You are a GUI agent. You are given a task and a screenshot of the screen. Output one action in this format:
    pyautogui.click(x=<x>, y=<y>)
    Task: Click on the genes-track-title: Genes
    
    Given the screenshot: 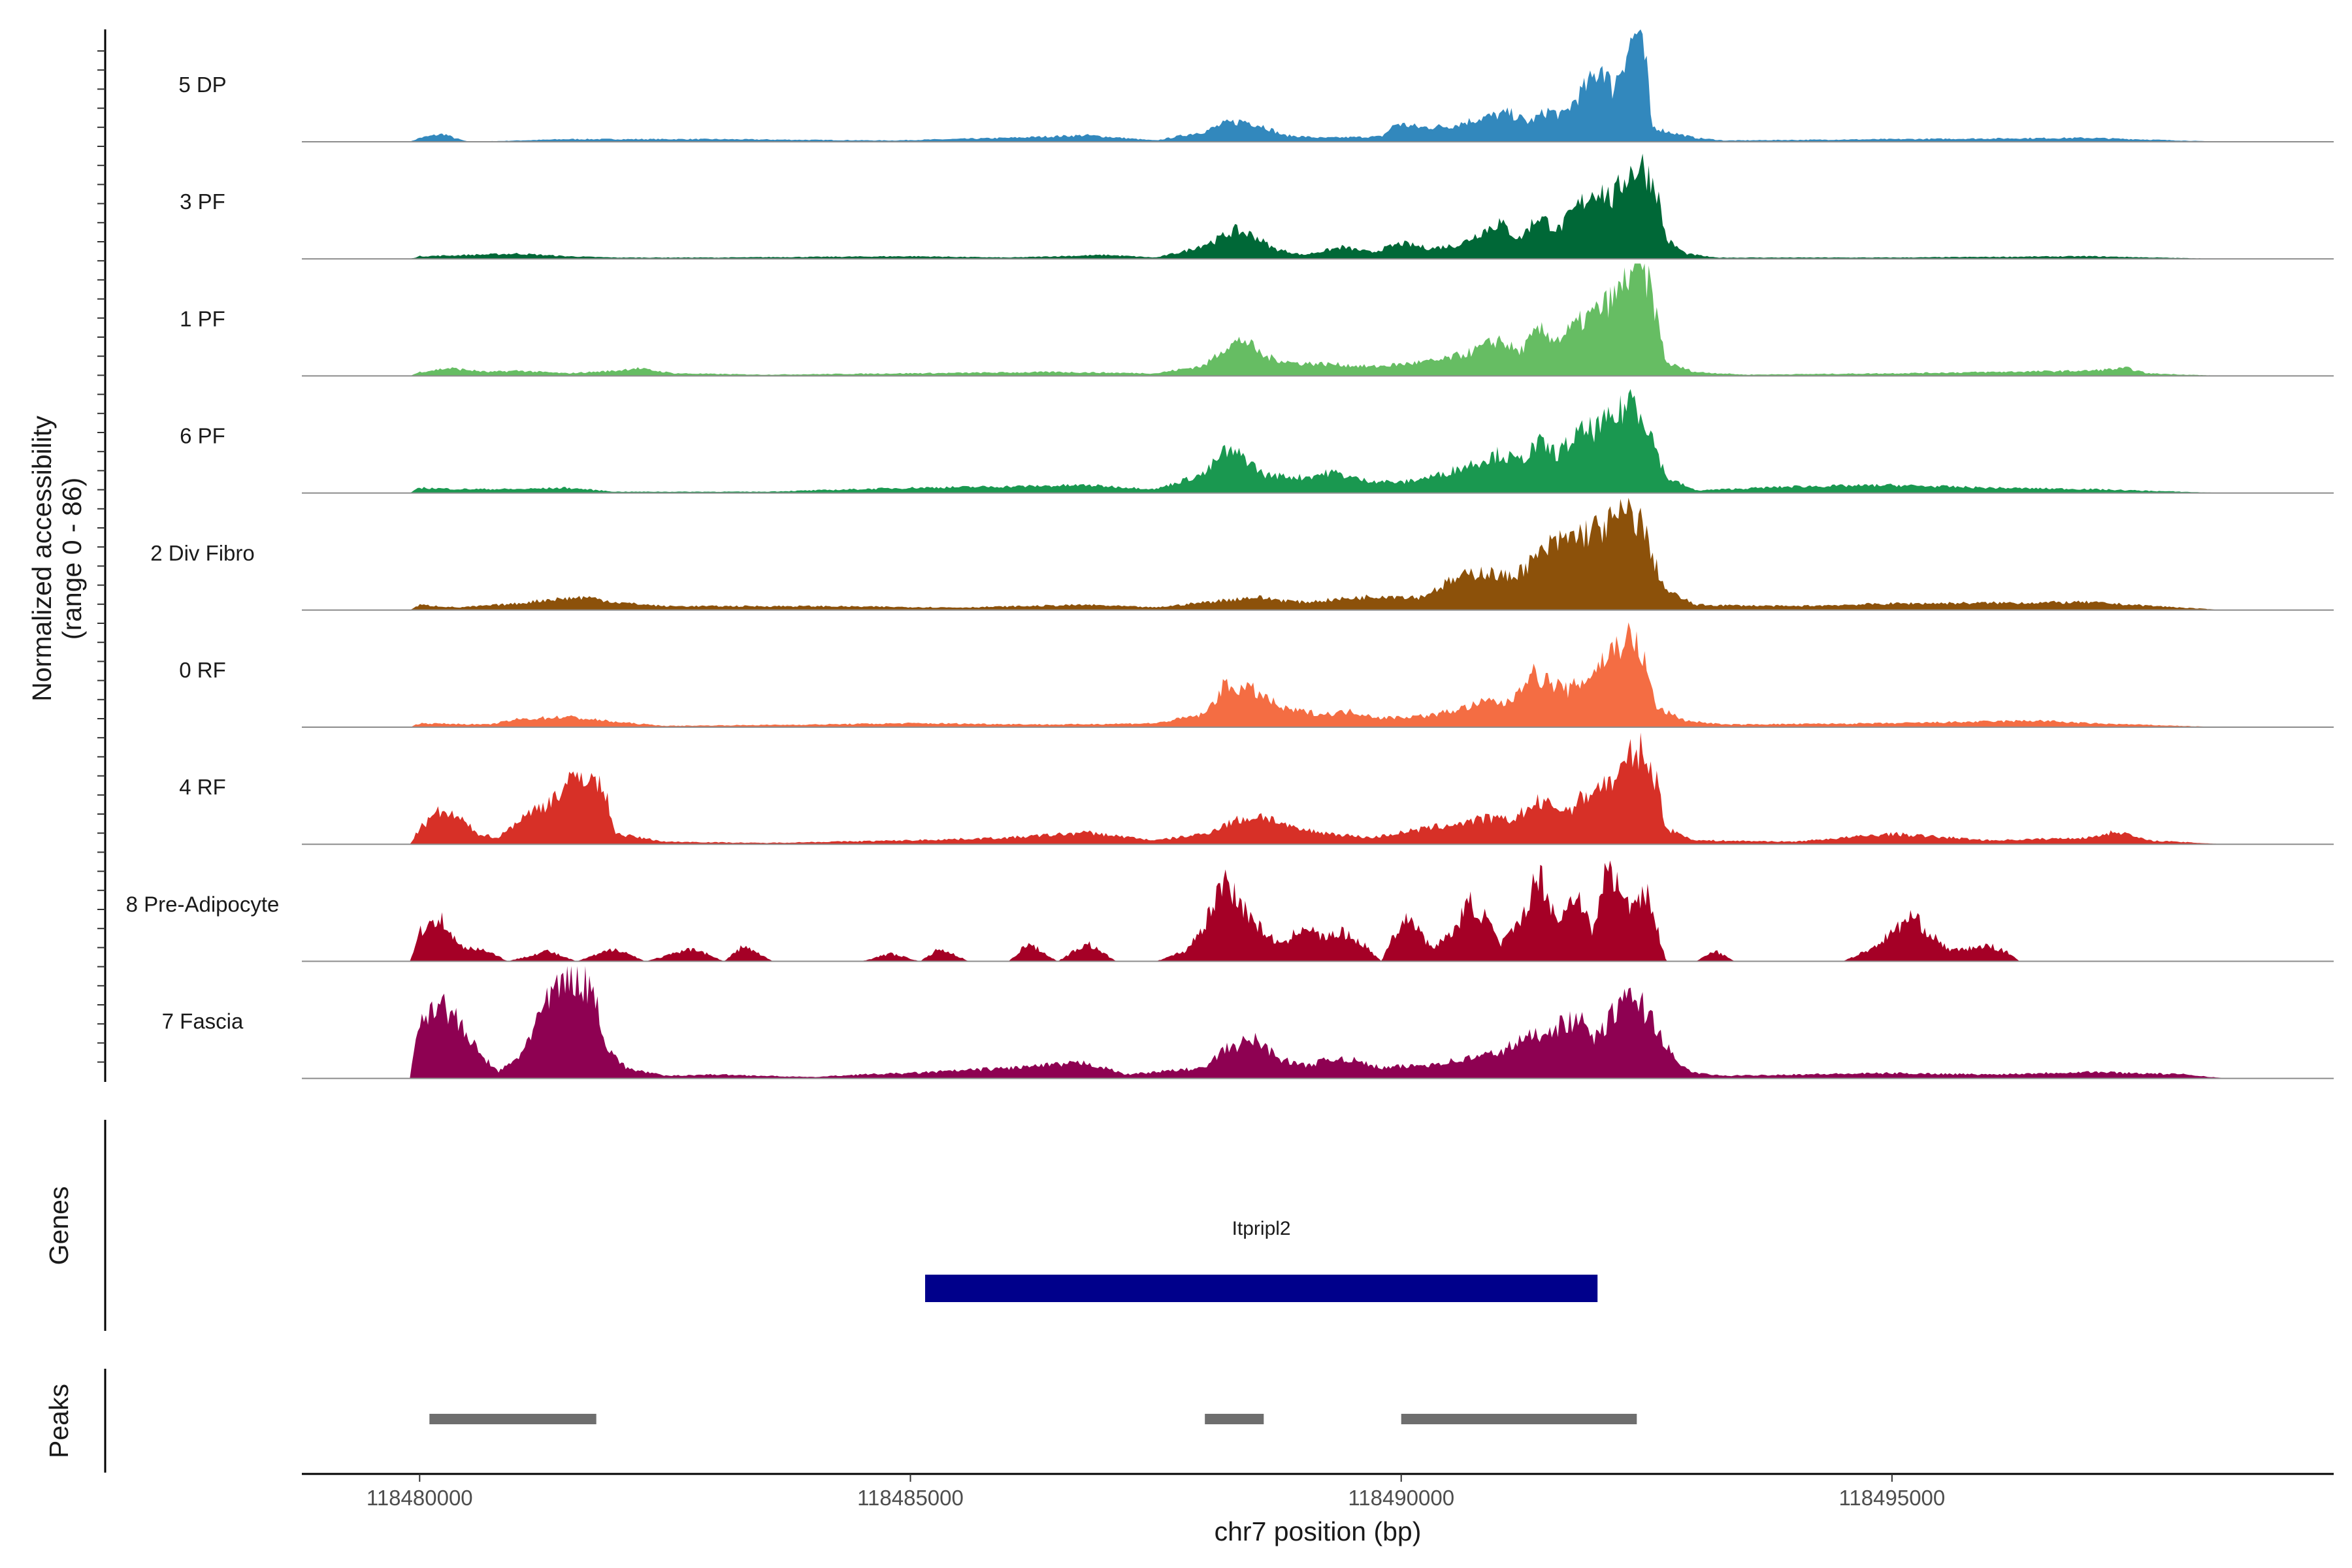 What is the action you would take?
    pyautogui.click(x=59, y=1226)
    